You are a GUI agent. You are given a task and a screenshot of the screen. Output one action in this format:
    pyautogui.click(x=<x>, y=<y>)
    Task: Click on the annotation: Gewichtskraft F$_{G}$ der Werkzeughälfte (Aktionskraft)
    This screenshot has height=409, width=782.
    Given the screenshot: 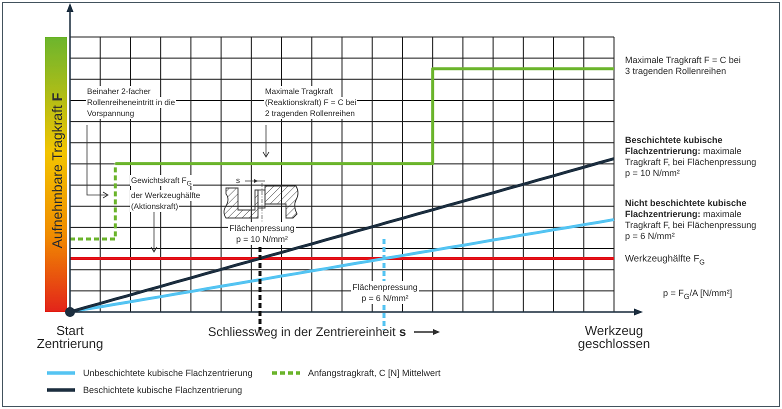 What is the action you would take?
    pyautogui.click(x=166, y=193)
    